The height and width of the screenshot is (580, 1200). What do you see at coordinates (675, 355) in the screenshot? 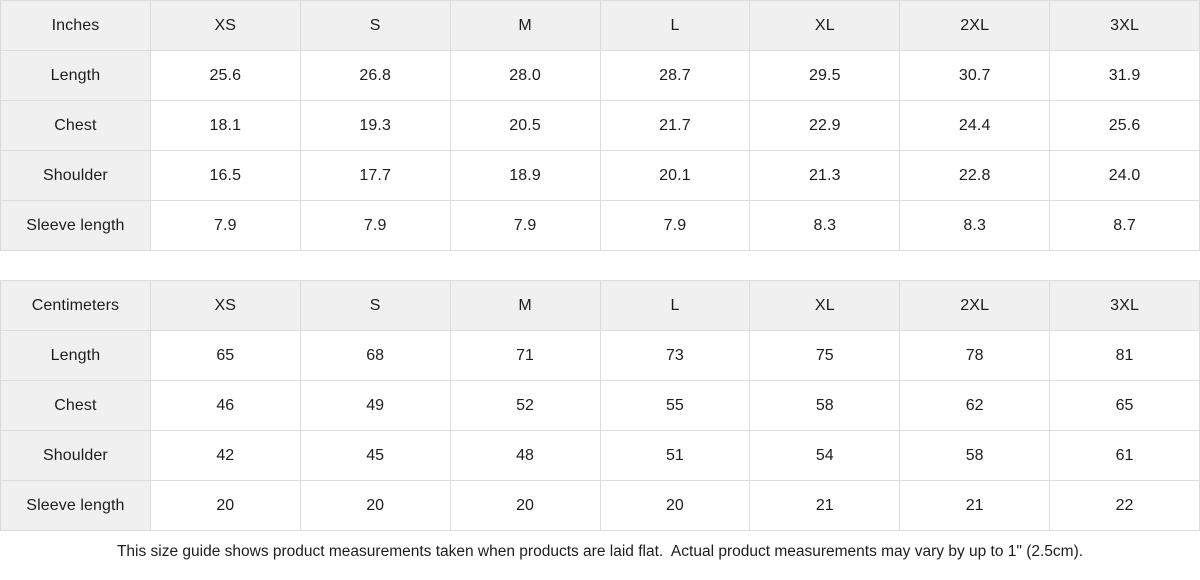
I see `value-cell: 73` at bounding box center [675, 355].